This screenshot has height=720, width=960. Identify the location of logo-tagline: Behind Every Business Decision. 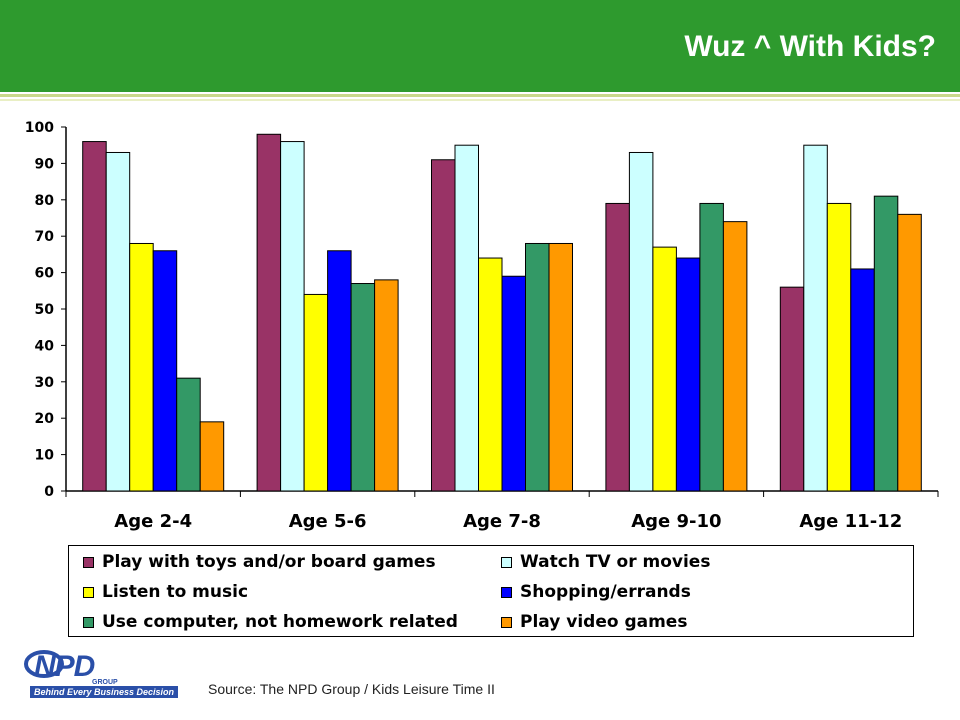
(104, 692).